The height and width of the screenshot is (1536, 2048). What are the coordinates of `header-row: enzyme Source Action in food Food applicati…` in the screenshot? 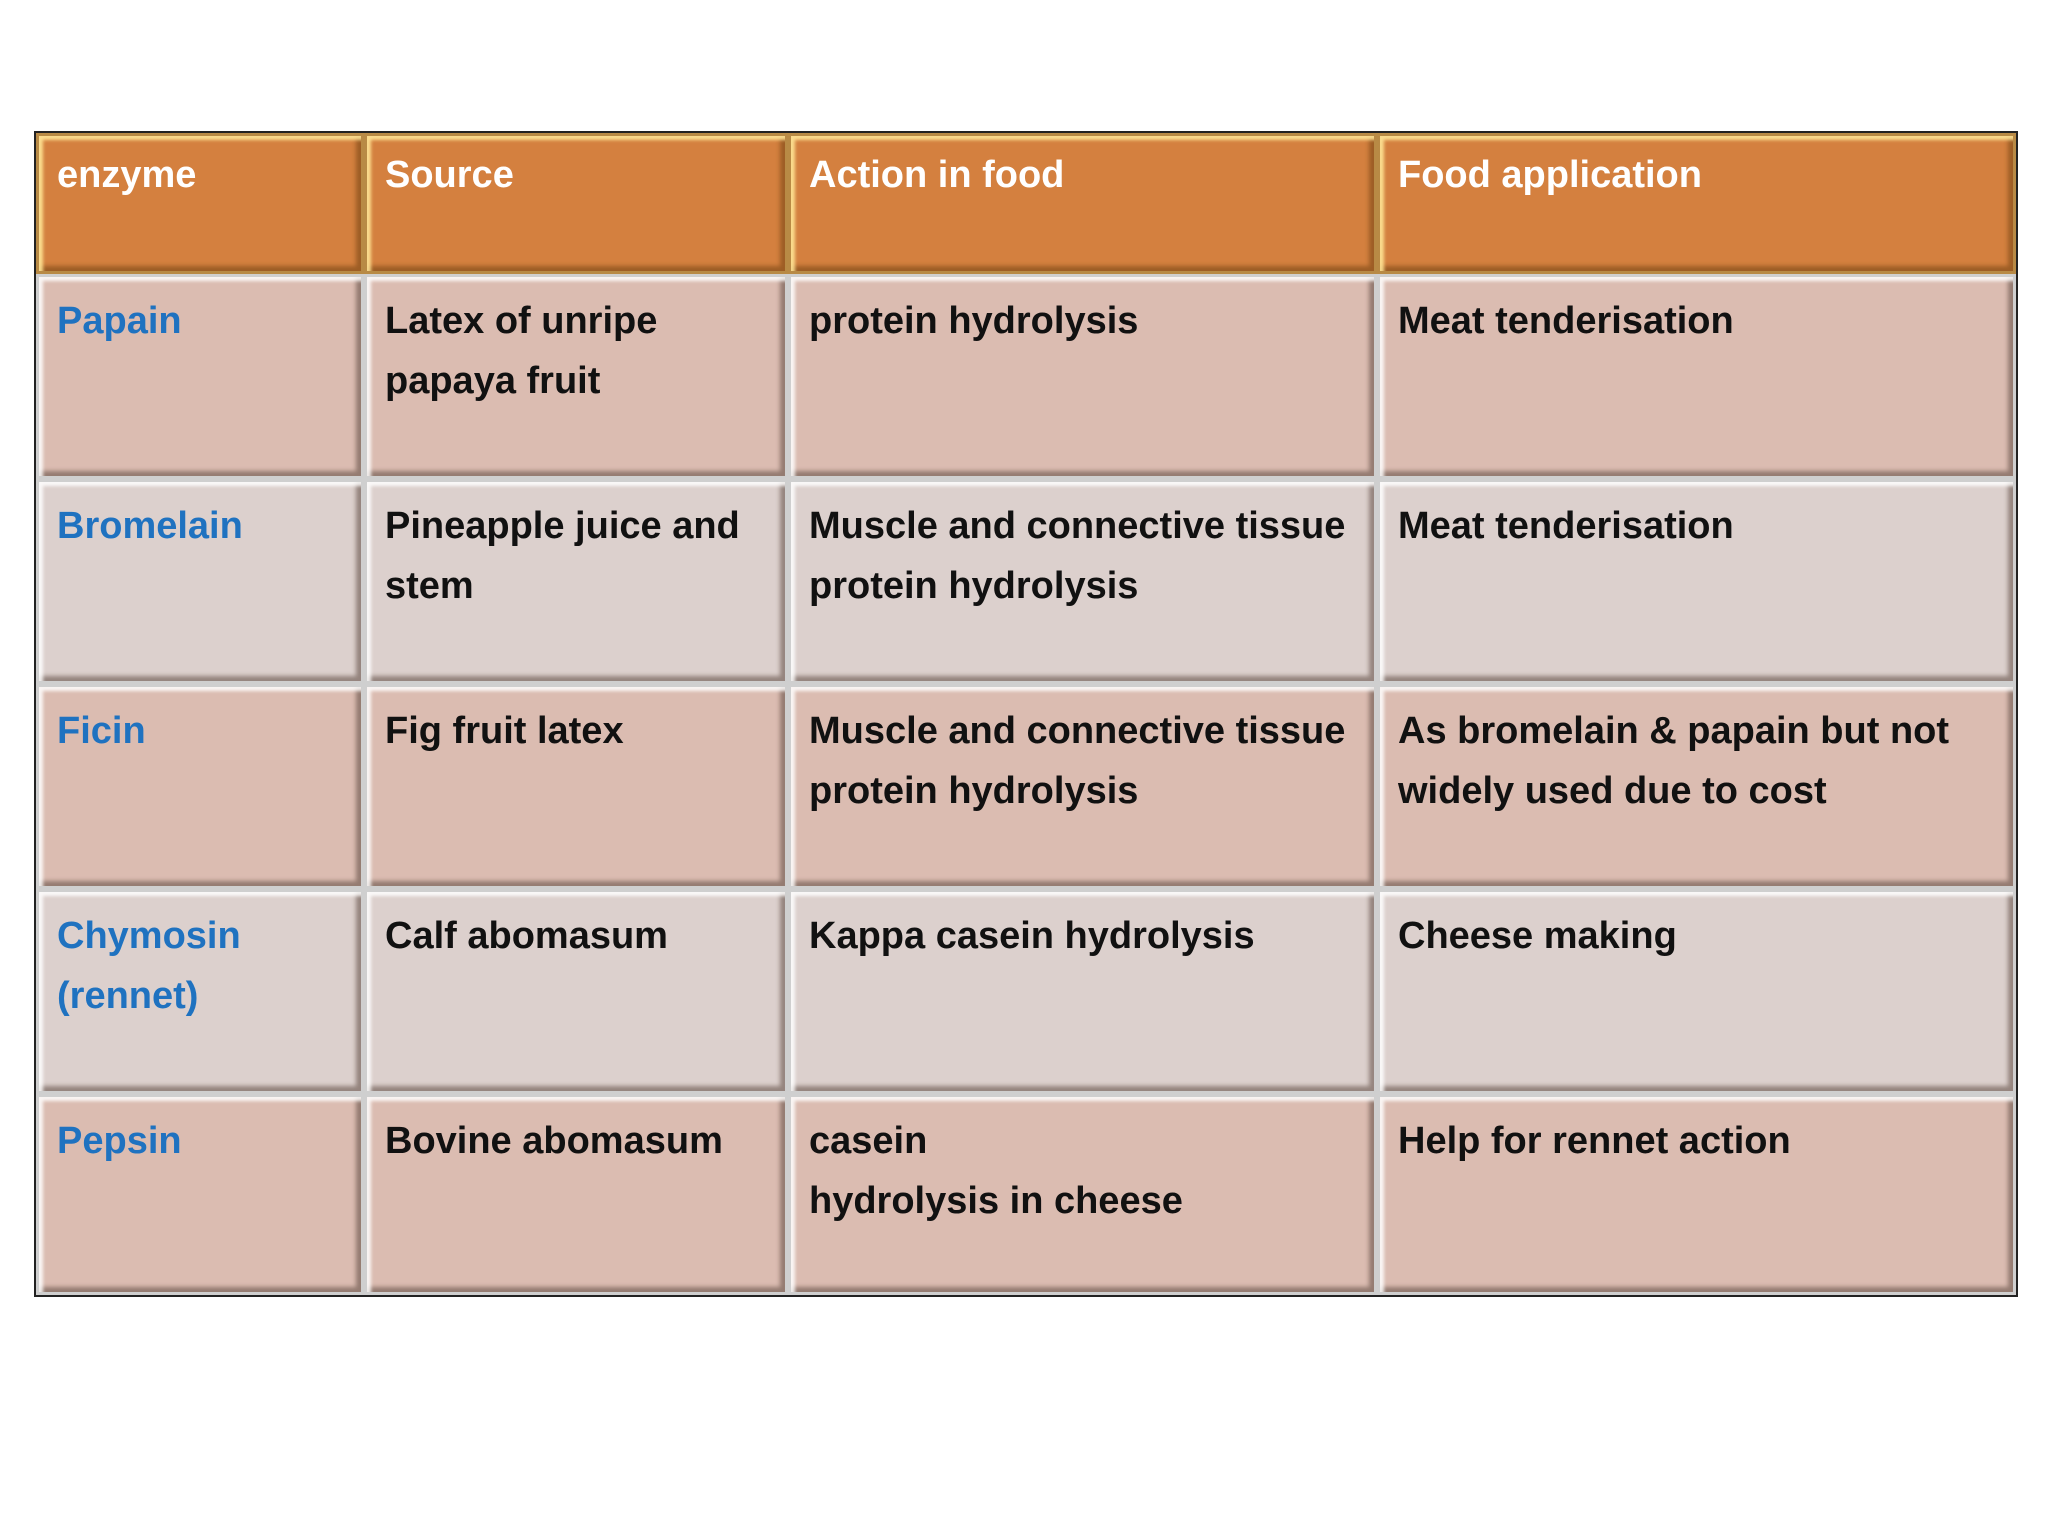 It's located at (1026, 203).